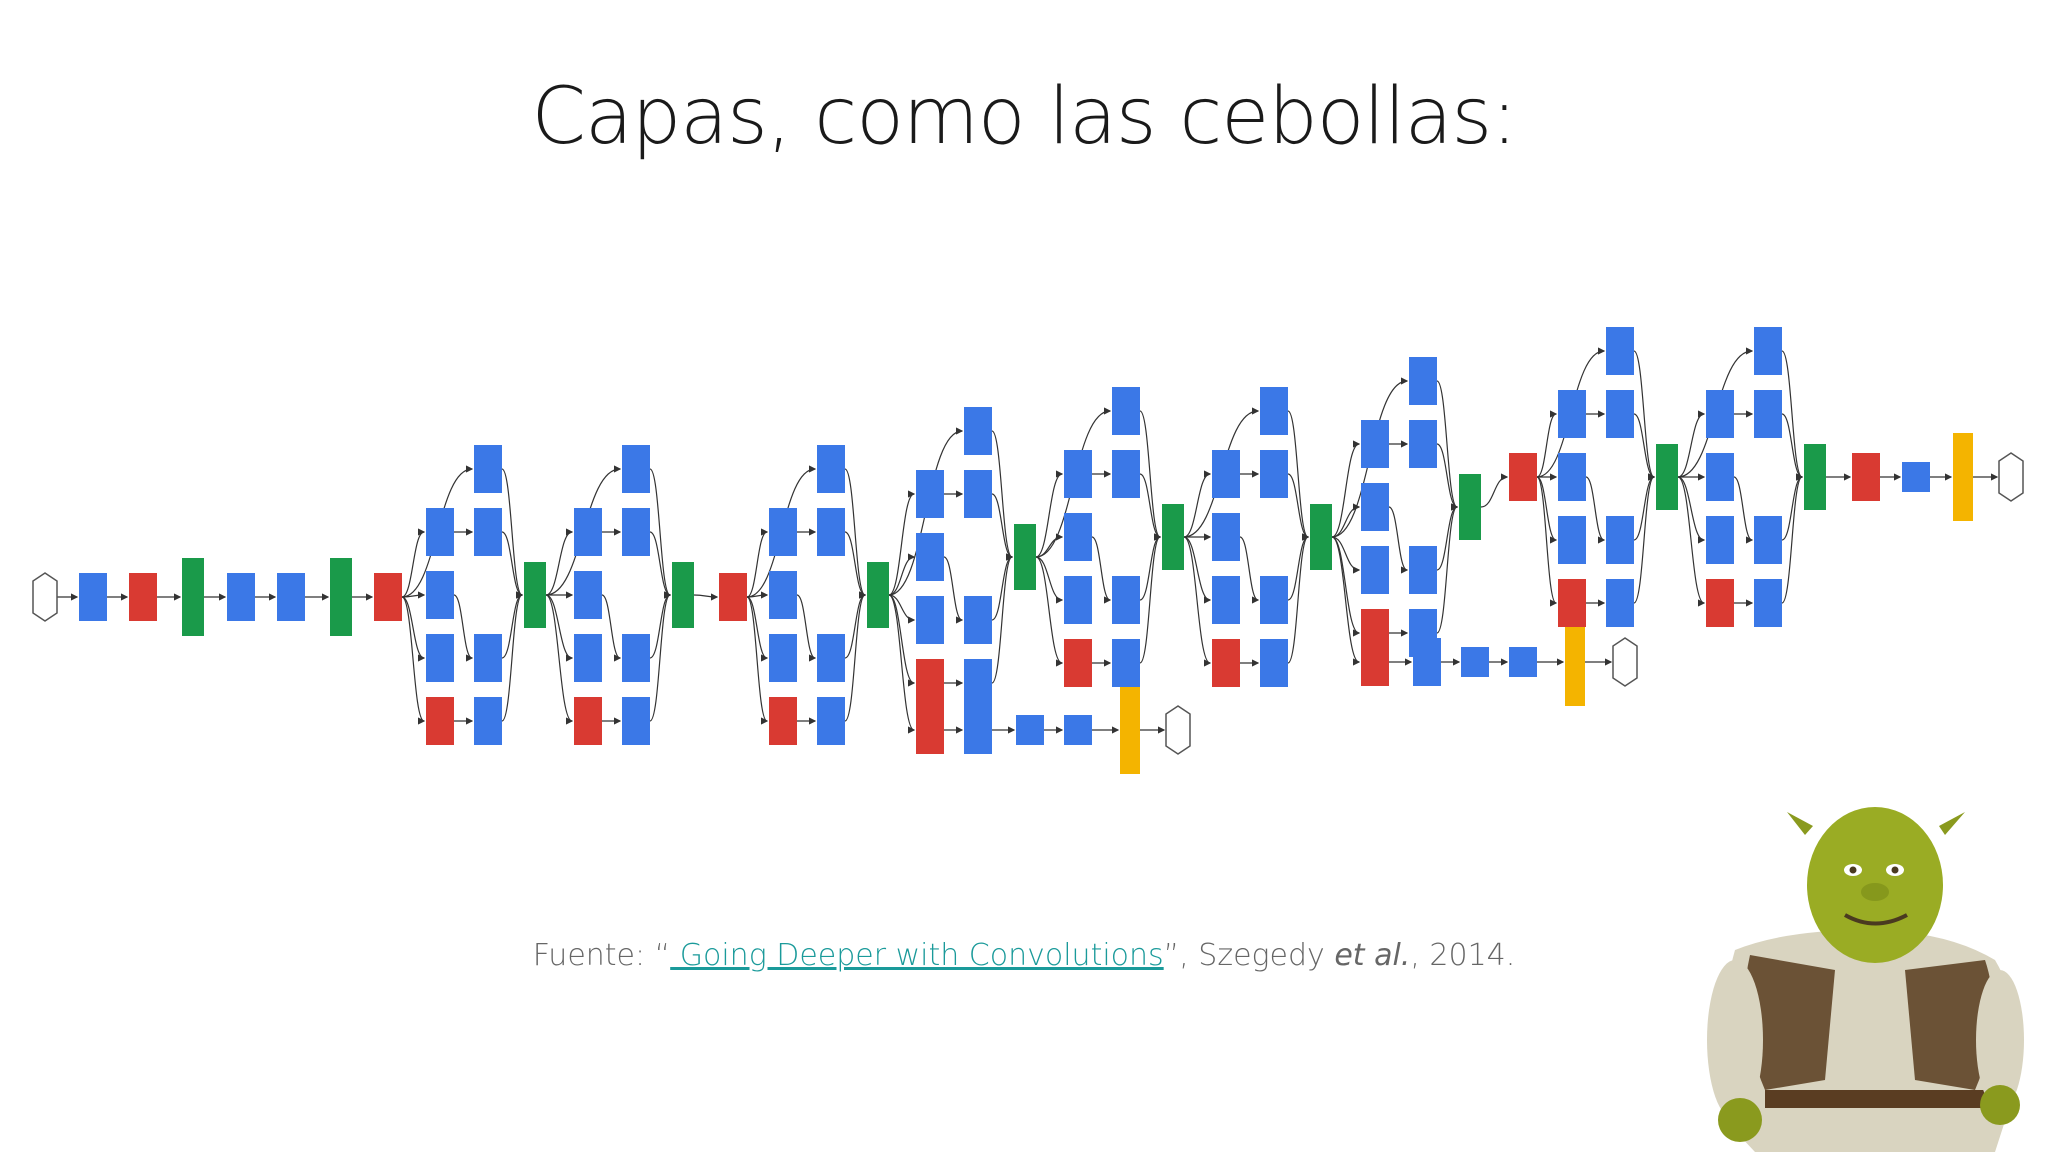 This screenshot has width=2048, height=1152. What do you see at coordinates (917, 955) in the screenshot?
I see `paper-link: Going Deeper with Convolutions` at bounding box center [917, 955].